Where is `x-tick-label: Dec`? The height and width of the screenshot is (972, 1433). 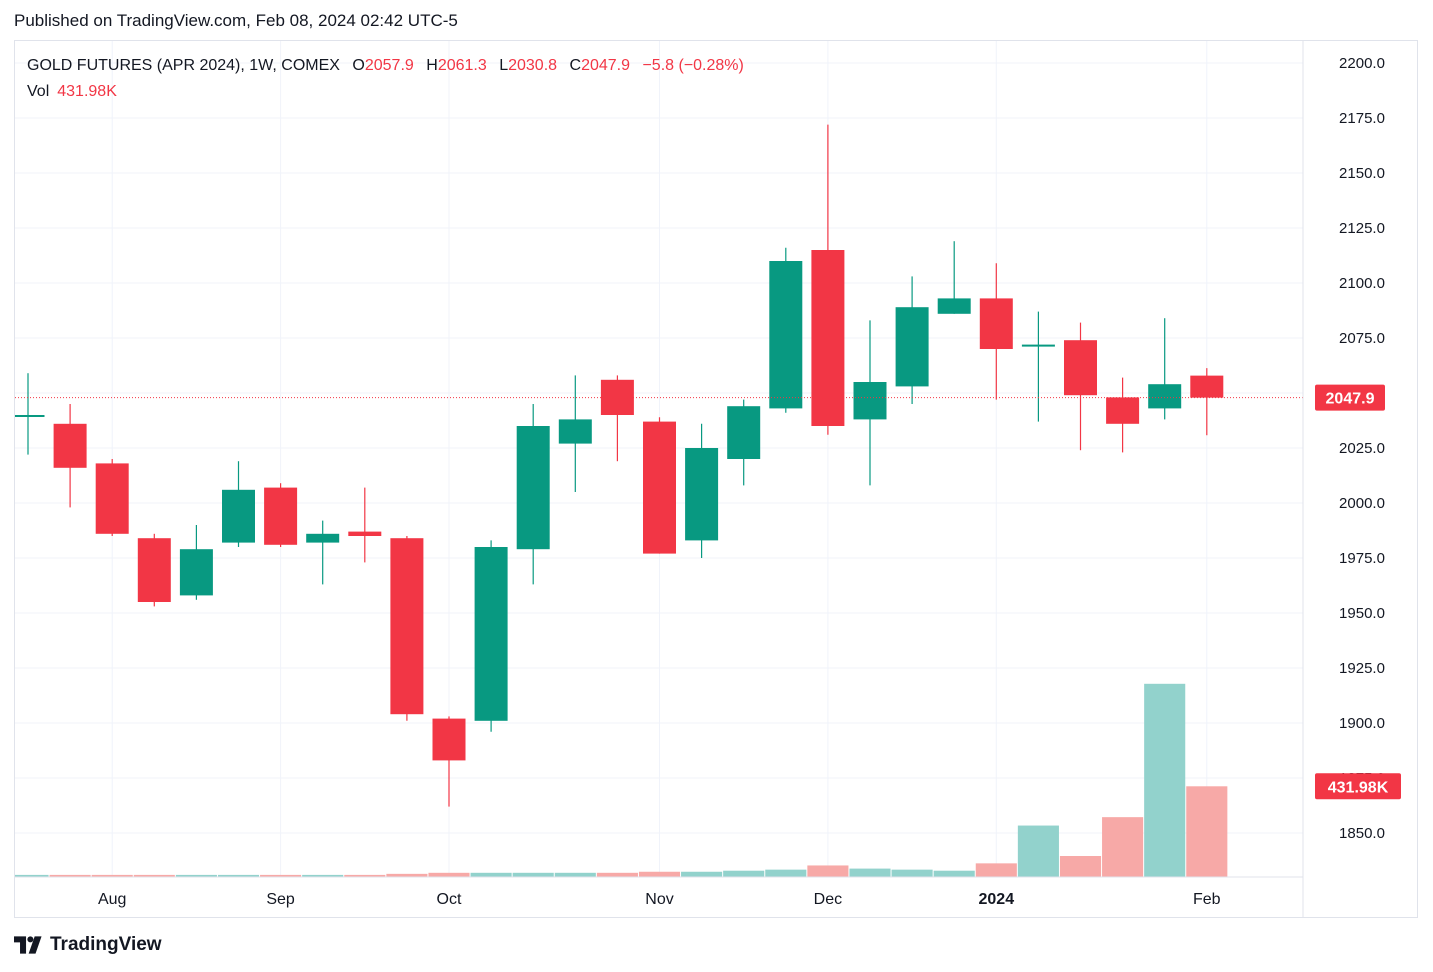
x-tick-label: Dec is located at coordinates (828, 899).